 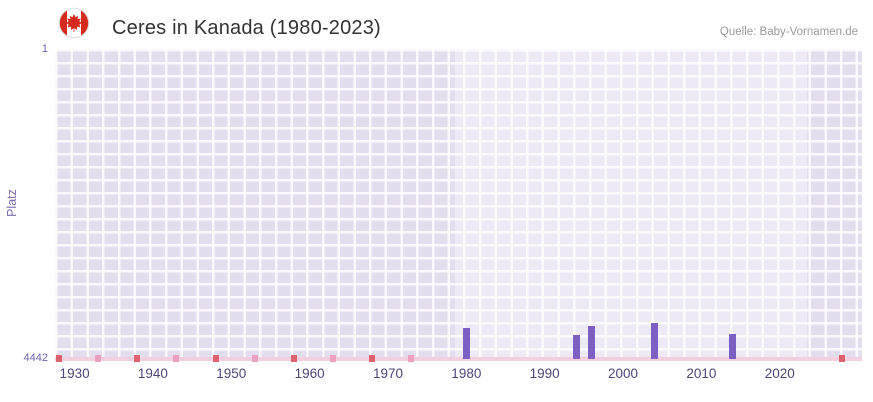 I want to click on x-tick-label: 2000, so click(x=623, y=373).